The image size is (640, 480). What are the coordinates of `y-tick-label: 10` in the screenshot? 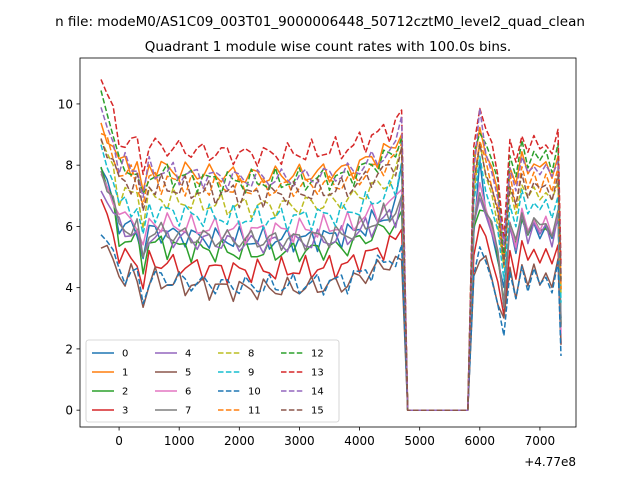 It's located at (65, 104).